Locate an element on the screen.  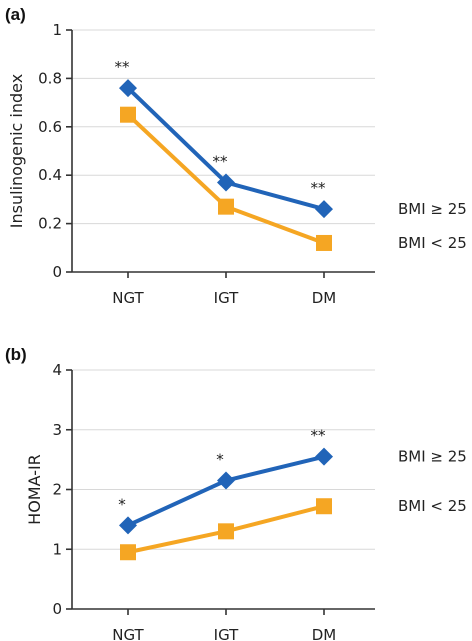
panel-label: (b) is located at coordinates (16, 354).